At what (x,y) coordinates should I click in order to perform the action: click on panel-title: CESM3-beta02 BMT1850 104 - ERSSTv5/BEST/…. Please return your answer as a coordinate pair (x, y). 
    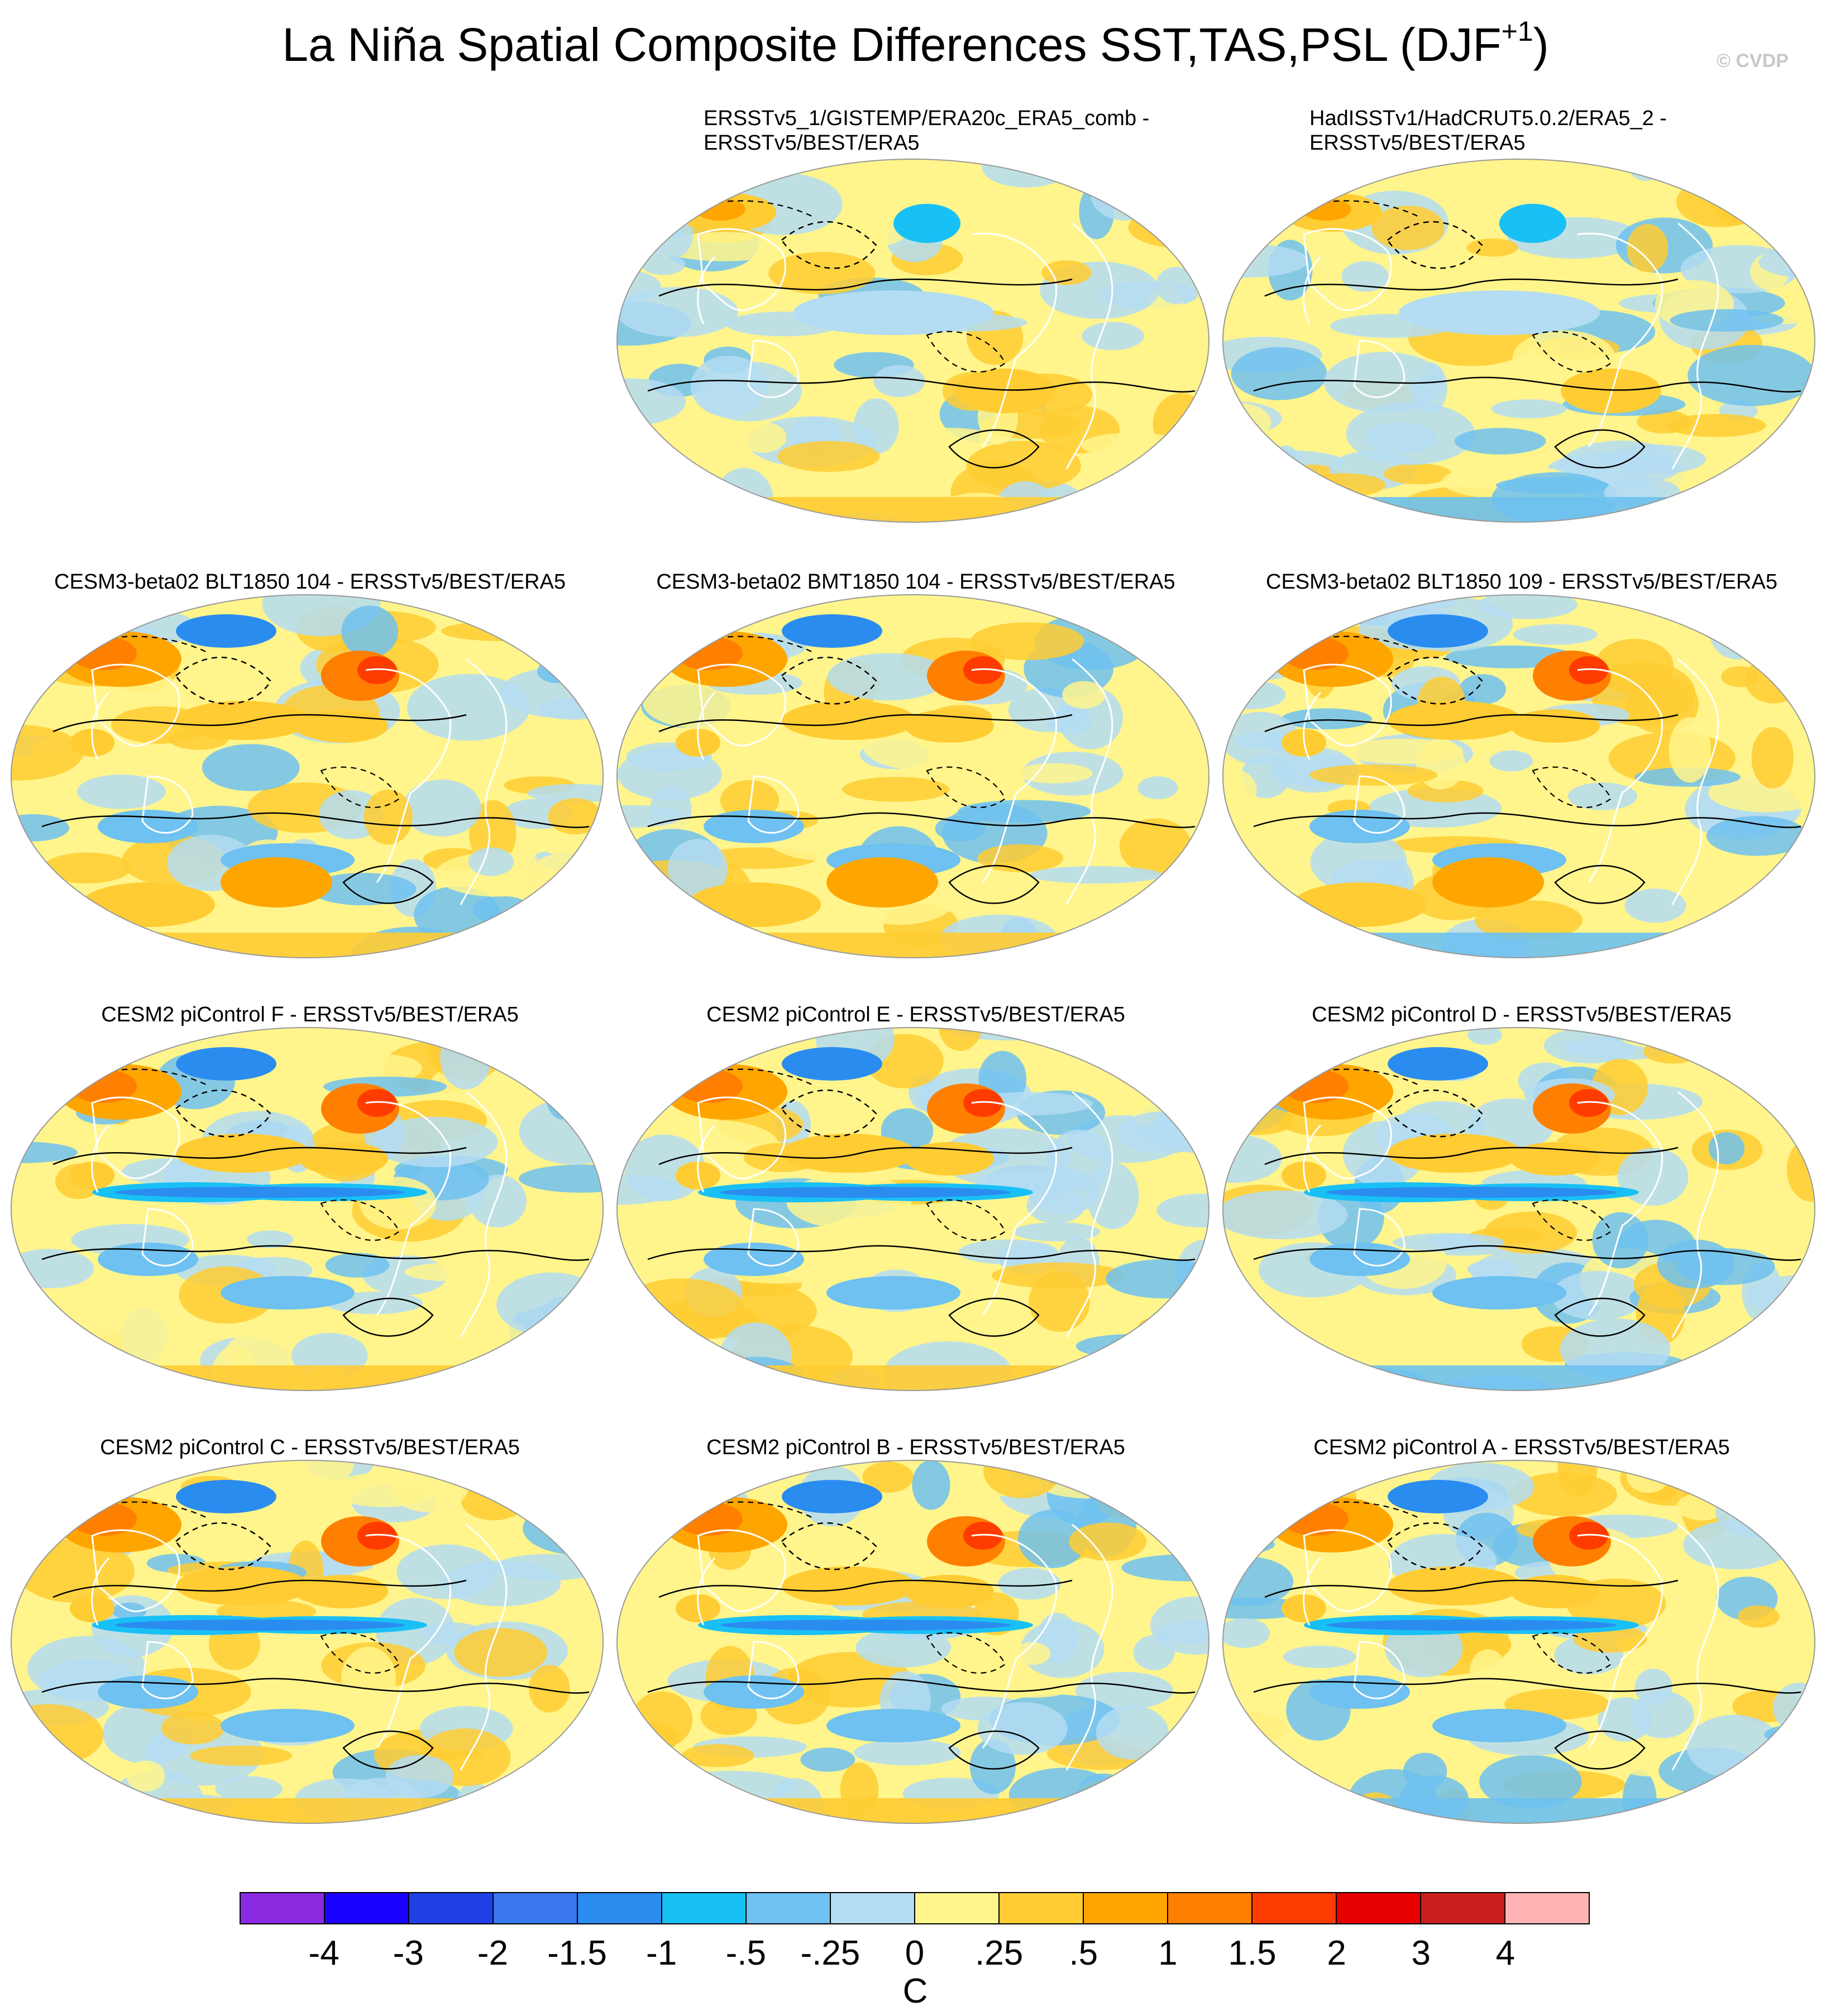
    Looking at the image, I should click on (915, 582).